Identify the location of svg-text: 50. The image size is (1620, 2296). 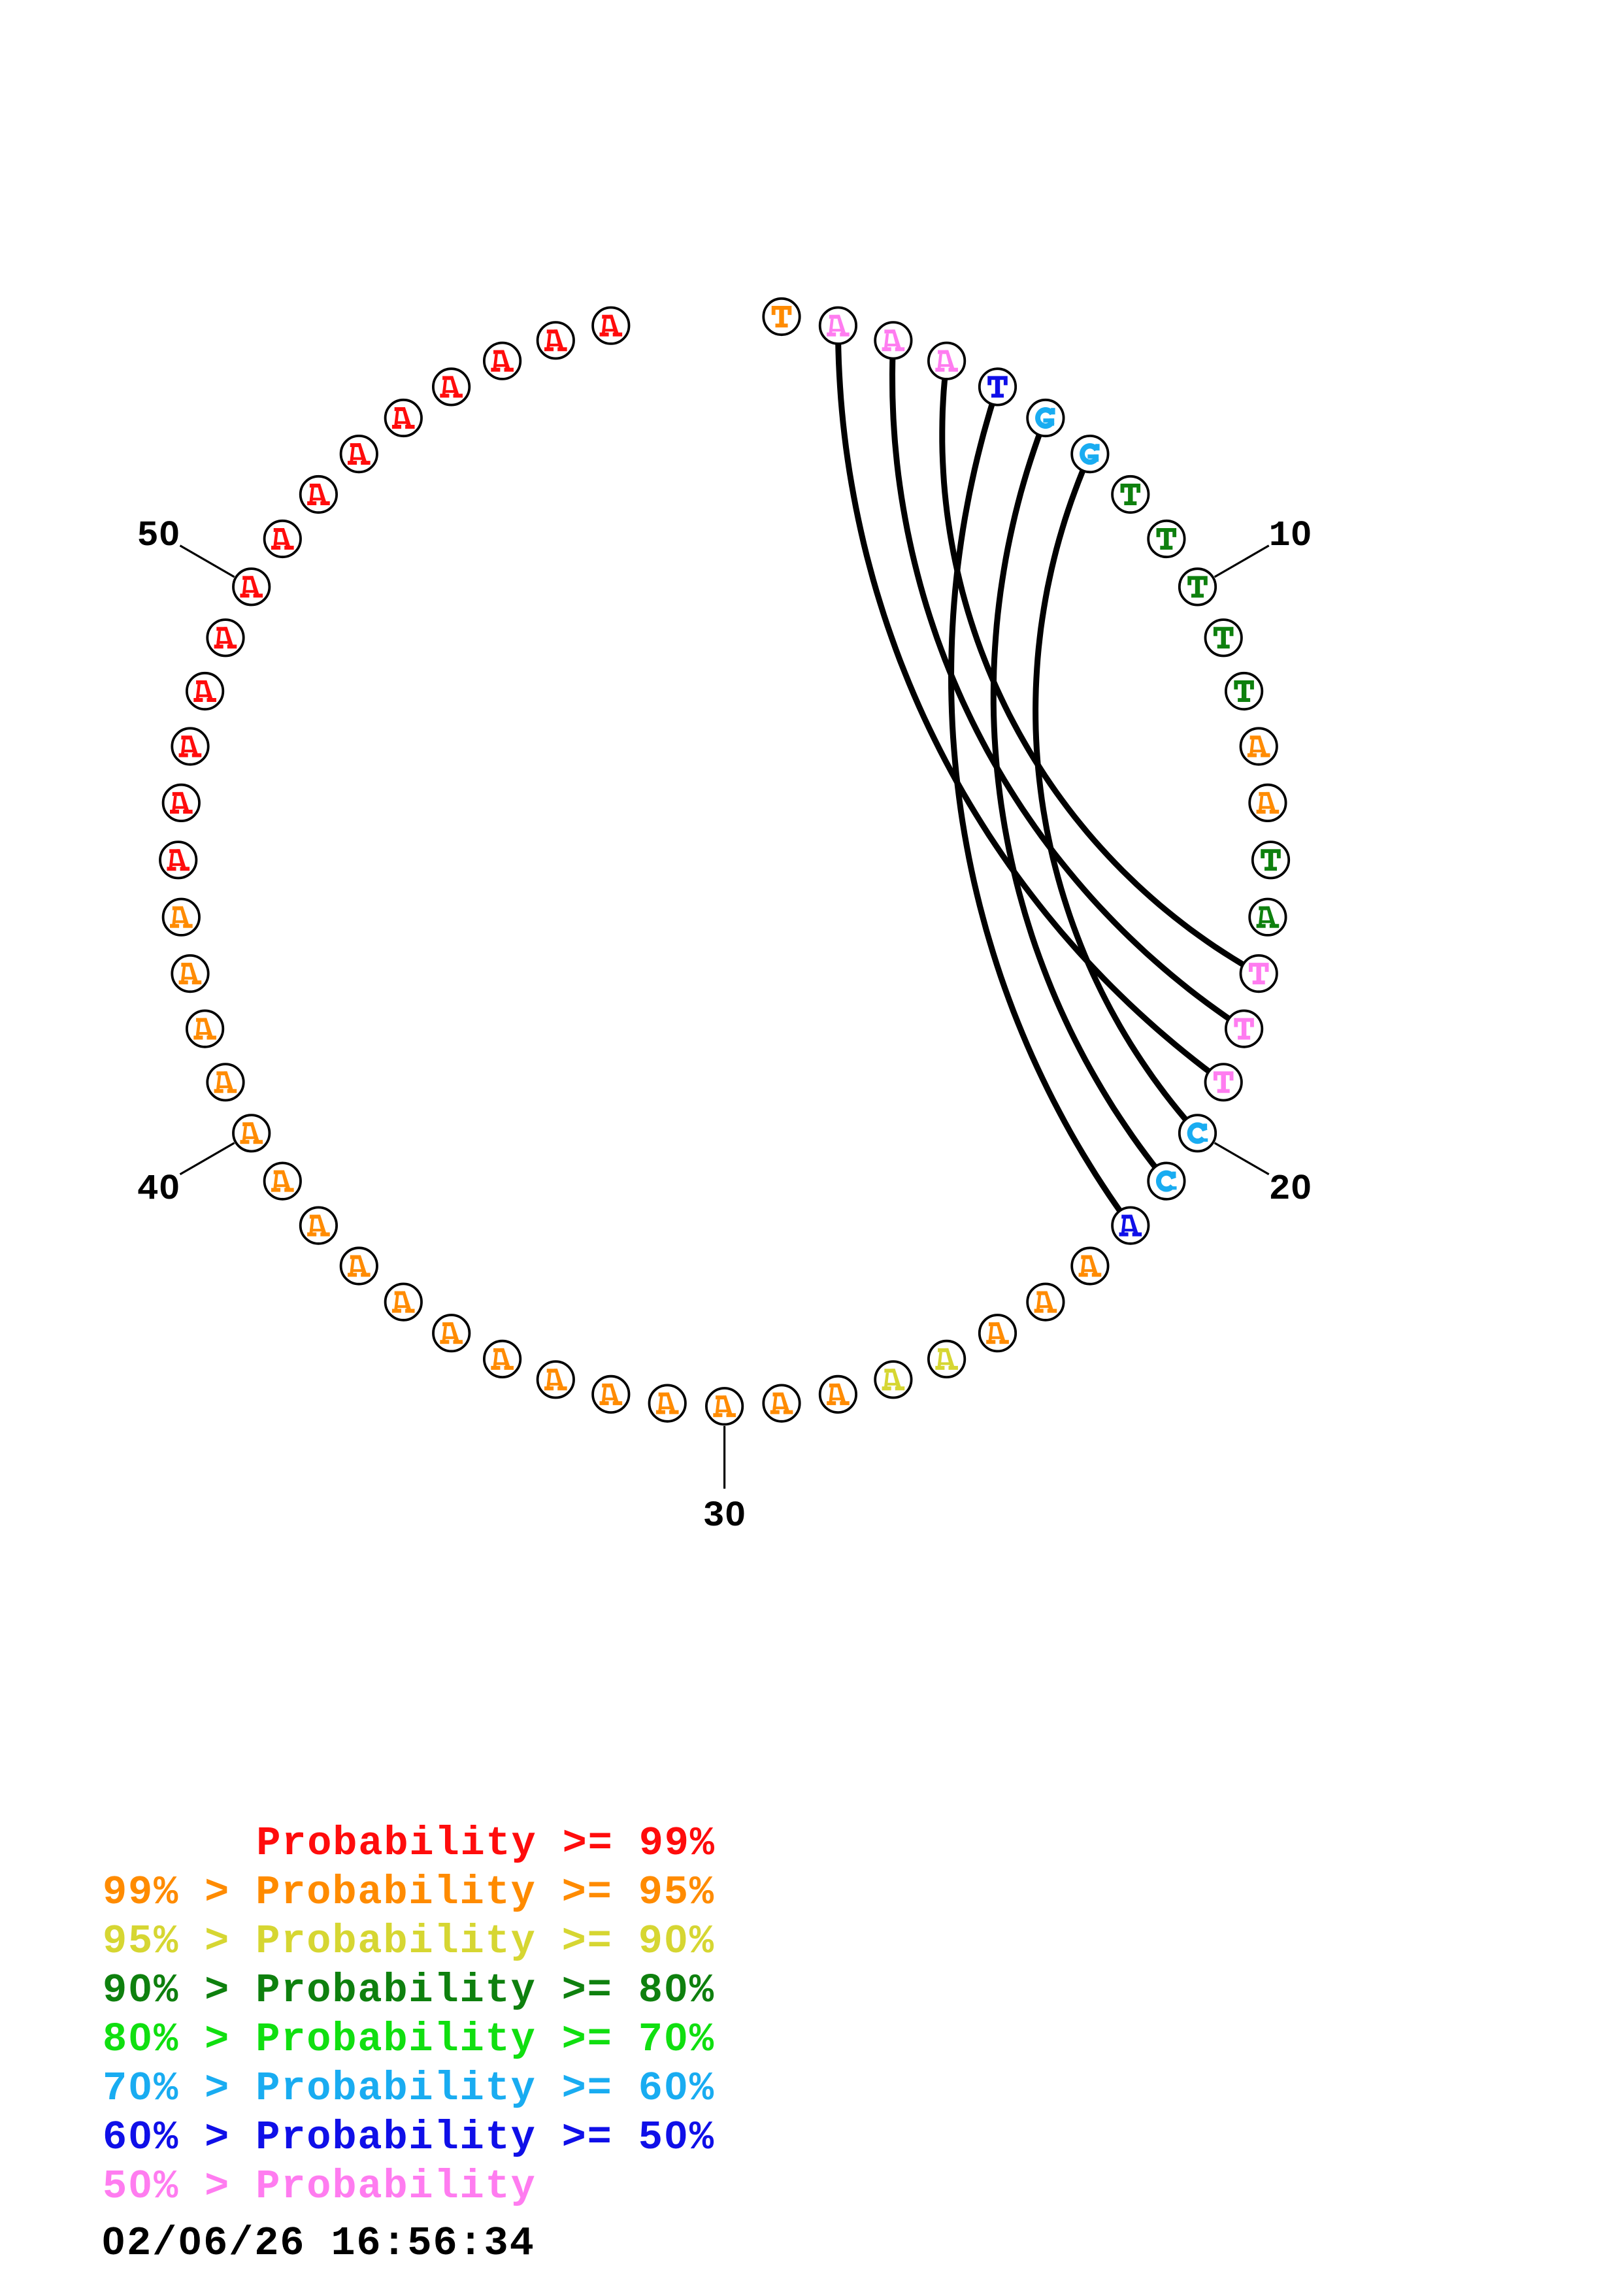
(158, 535).